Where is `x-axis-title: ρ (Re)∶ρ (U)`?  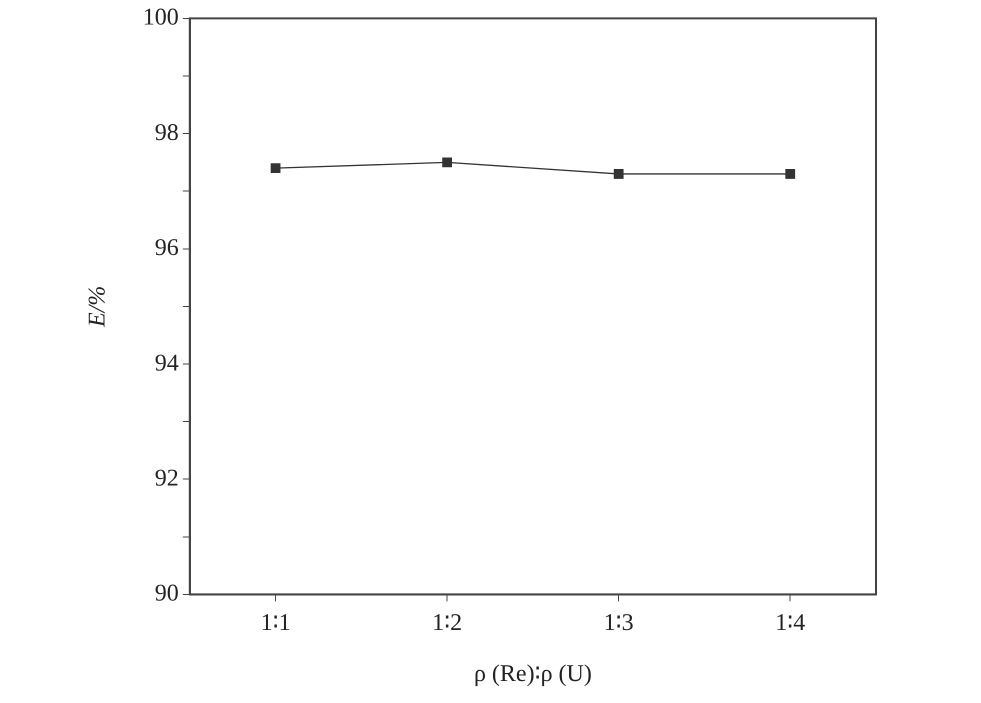 x-axis-title: ρ (Re)∶ρ (U) is located at coordinates (533, 673).